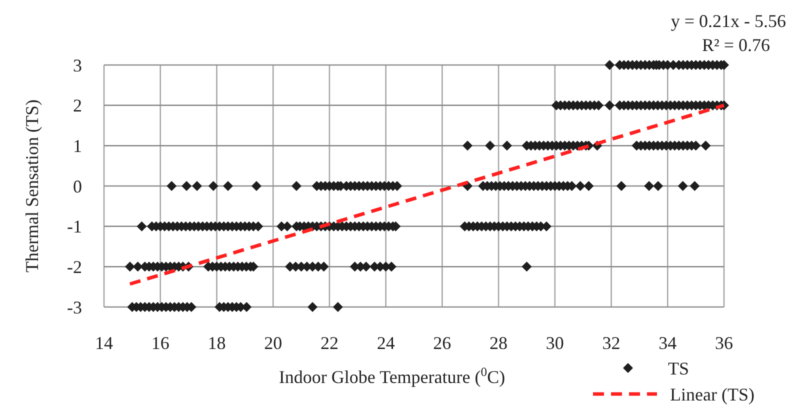  Describe the element at coordinates (160, 343) in the screenshot. I see `x-tick-label: 16` at that location.